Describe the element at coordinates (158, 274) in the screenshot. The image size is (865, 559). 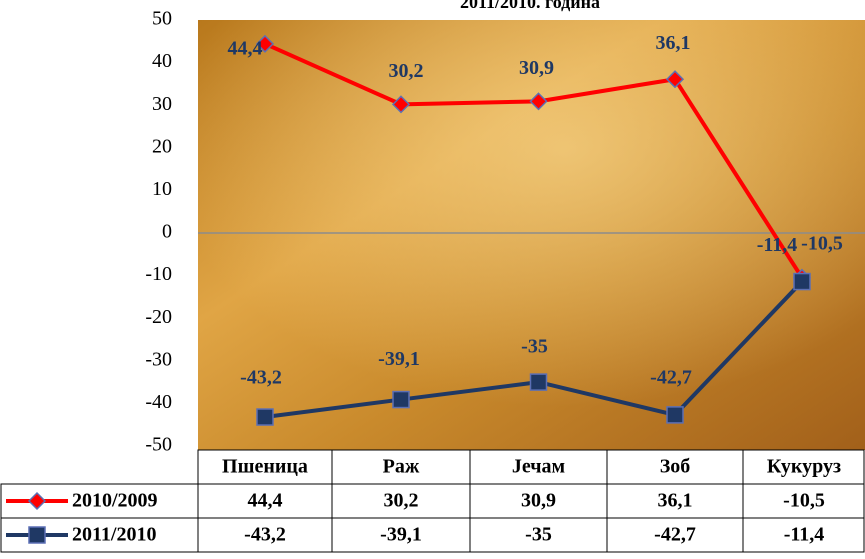
I see `y-tick-label: -10` at that location.